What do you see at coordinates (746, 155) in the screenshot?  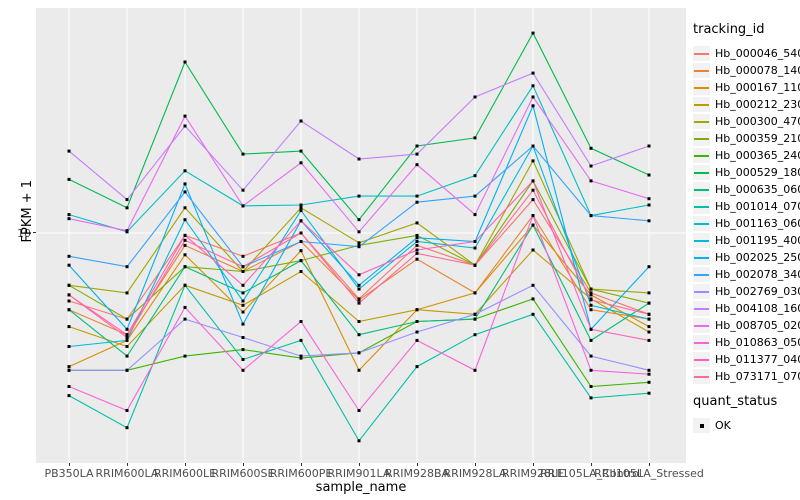 I see `legend-item: Hb_000365_240` at bounding box center [746, 155].